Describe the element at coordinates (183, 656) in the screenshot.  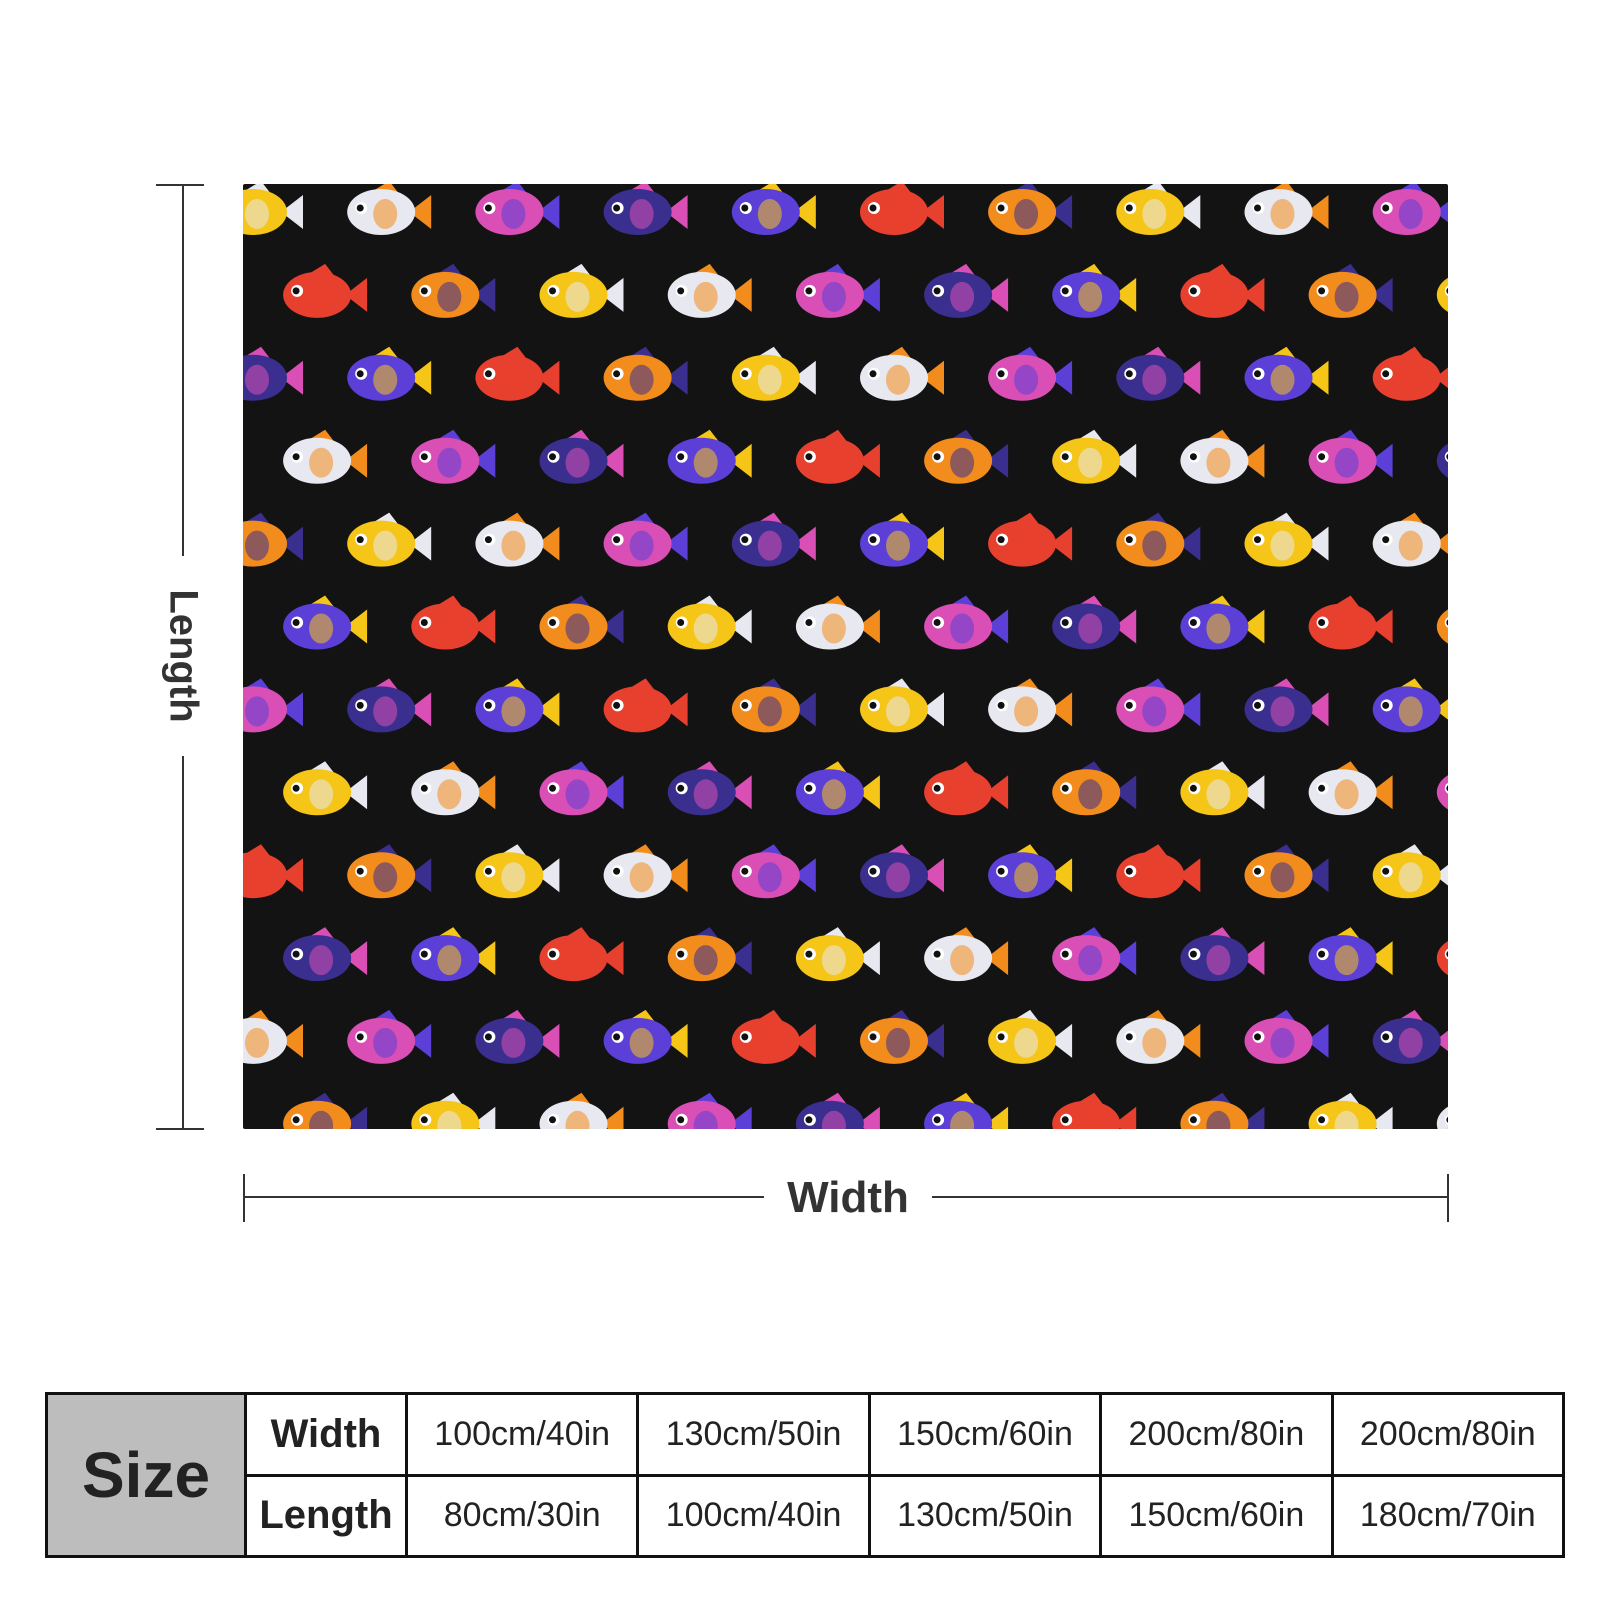
I see `length-label: Length` at that location.